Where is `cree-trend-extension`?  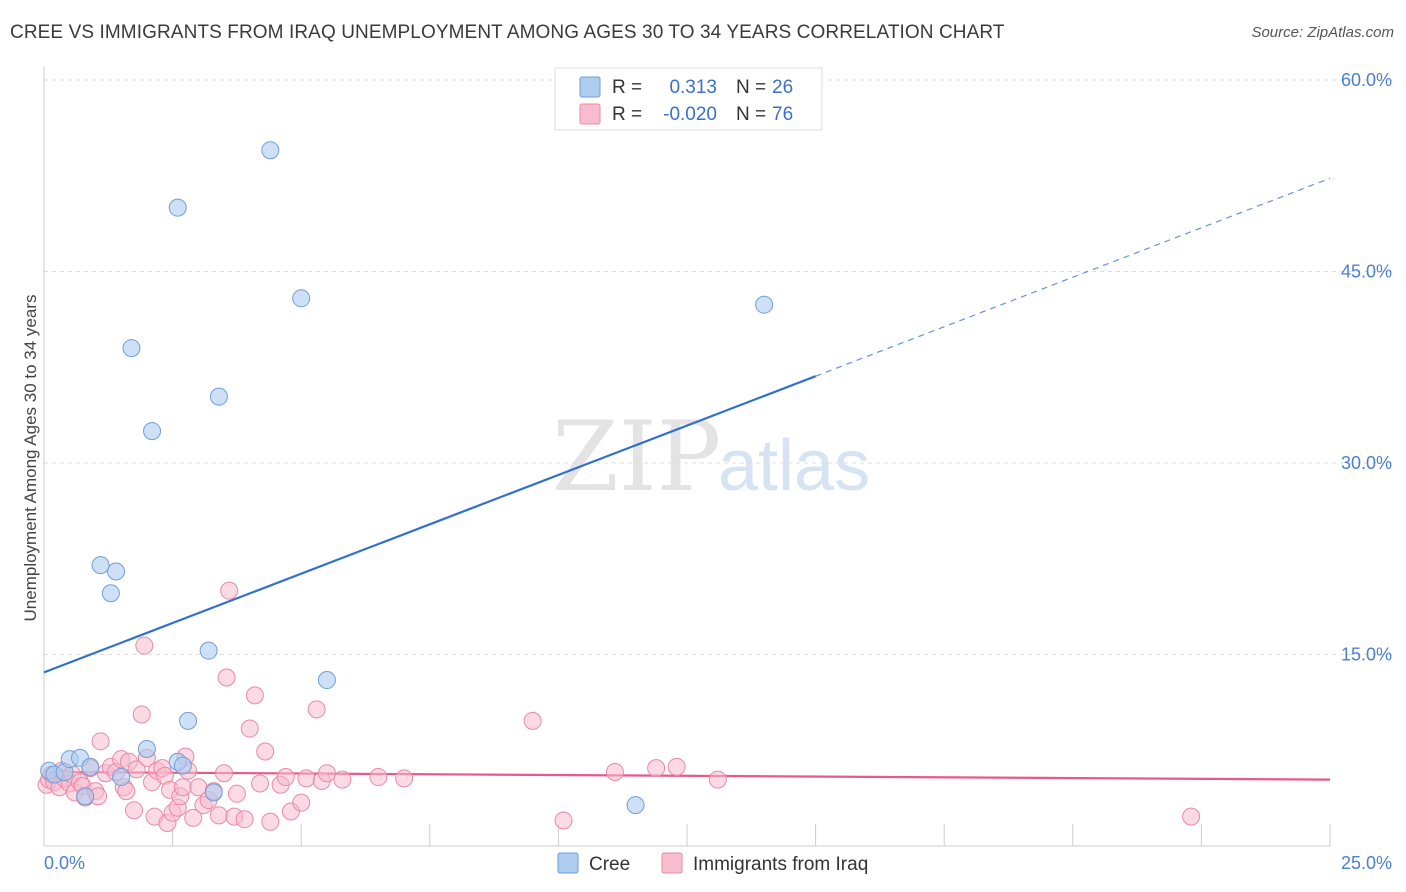
cree-trend-extension is located at coordinates (1073, 277).